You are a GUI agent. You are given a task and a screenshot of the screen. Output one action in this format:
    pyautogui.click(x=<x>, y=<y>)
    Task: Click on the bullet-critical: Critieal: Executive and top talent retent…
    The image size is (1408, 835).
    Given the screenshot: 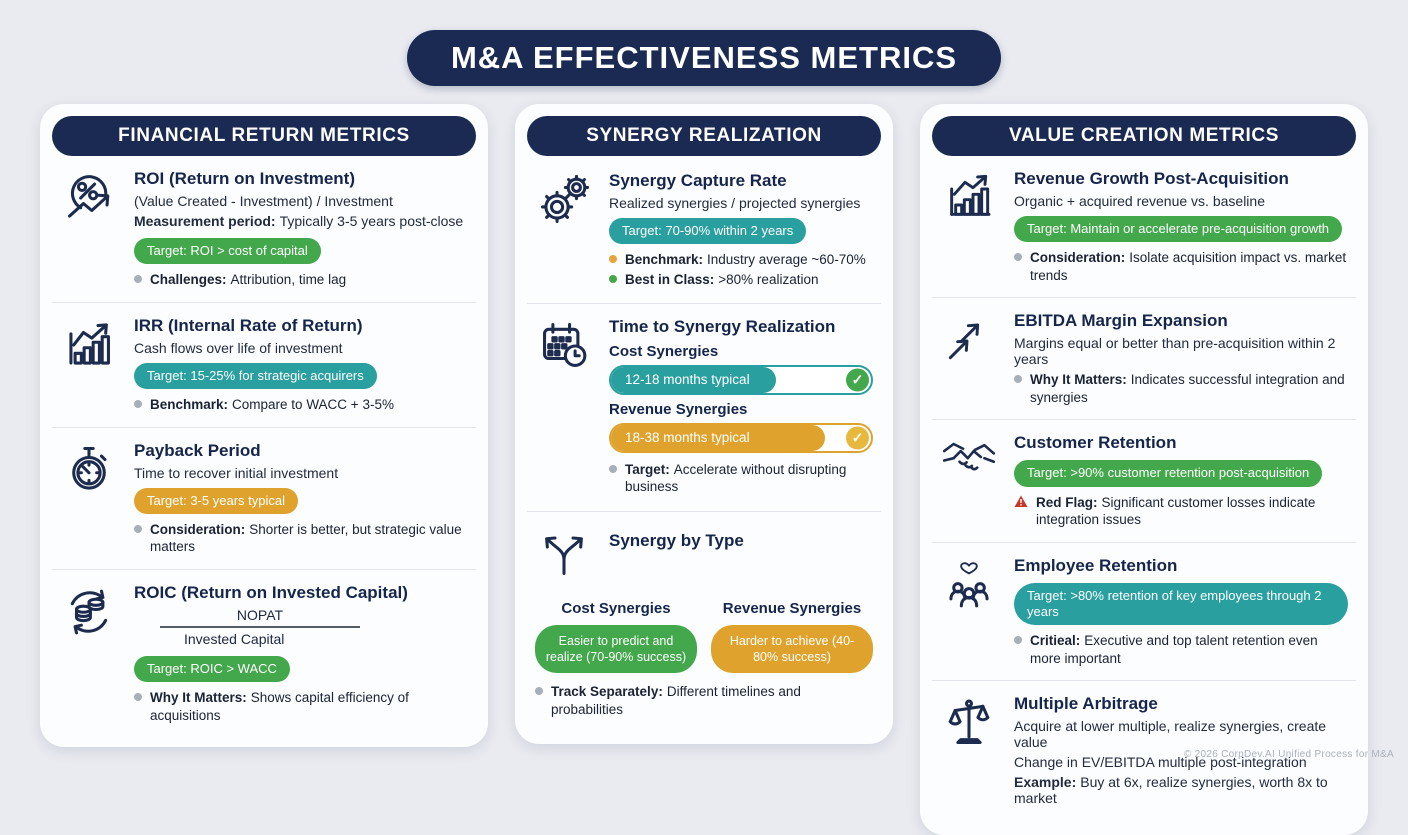 What is the action you would take?
    pyautogui.click(x=1181, y=649)
    